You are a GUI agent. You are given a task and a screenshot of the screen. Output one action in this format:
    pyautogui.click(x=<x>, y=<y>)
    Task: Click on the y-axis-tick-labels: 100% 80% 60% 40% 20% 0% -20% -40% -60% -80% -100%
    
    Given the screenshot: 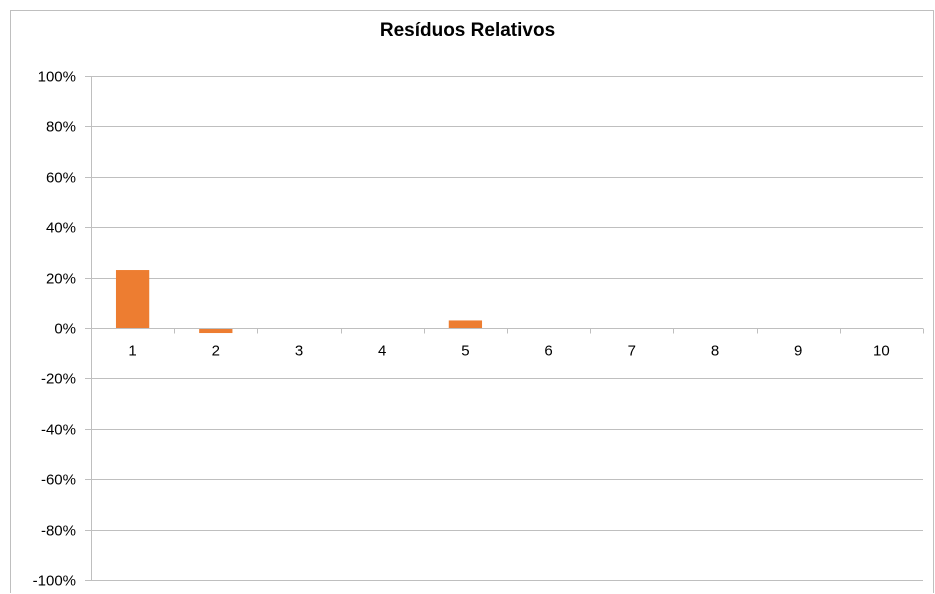 What is the action you would take?
    pyautogui.click(x=54, y=329)
    